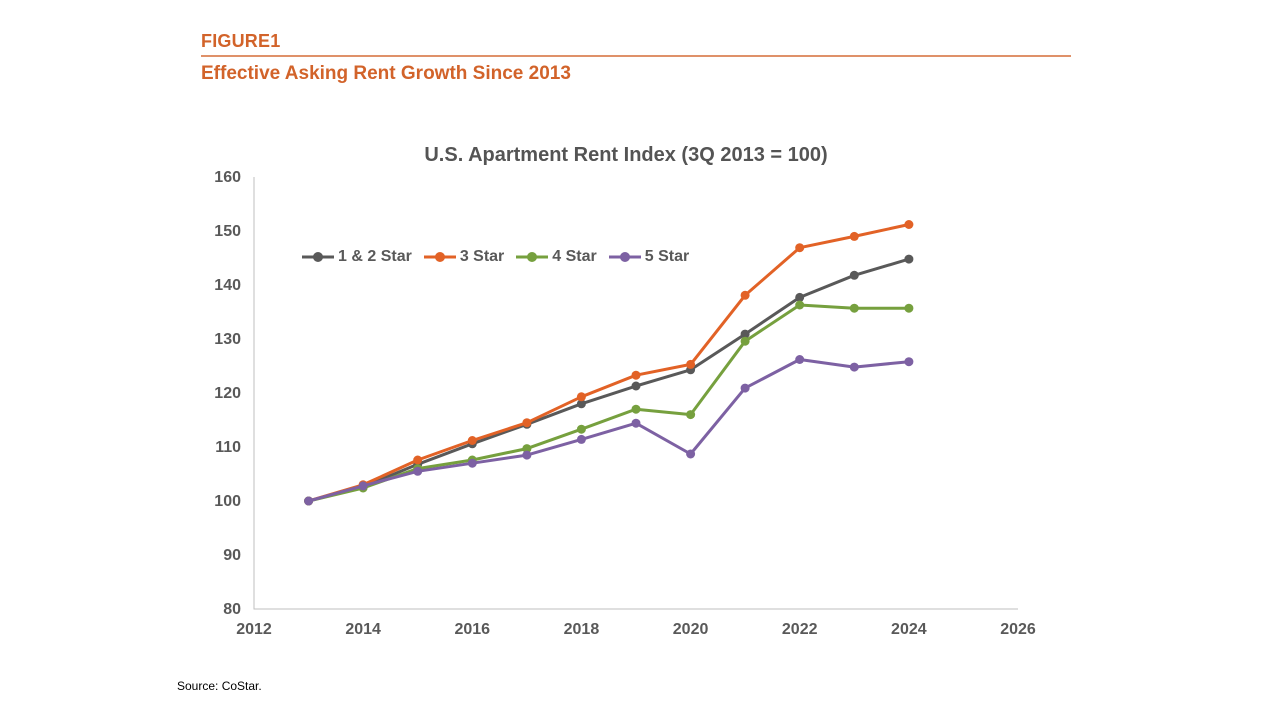  I want to click on y-tick-label: 80, so click(232, 609).